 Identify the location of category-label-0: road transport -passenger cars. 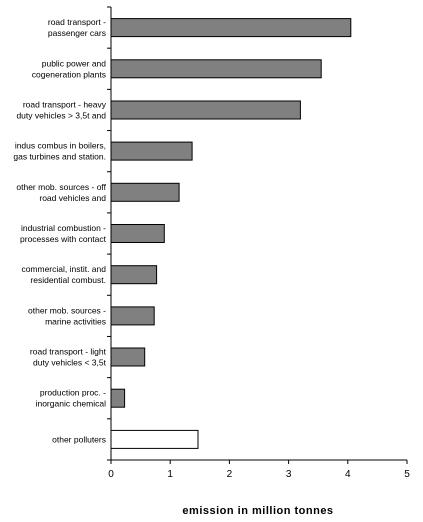
(77, 27).